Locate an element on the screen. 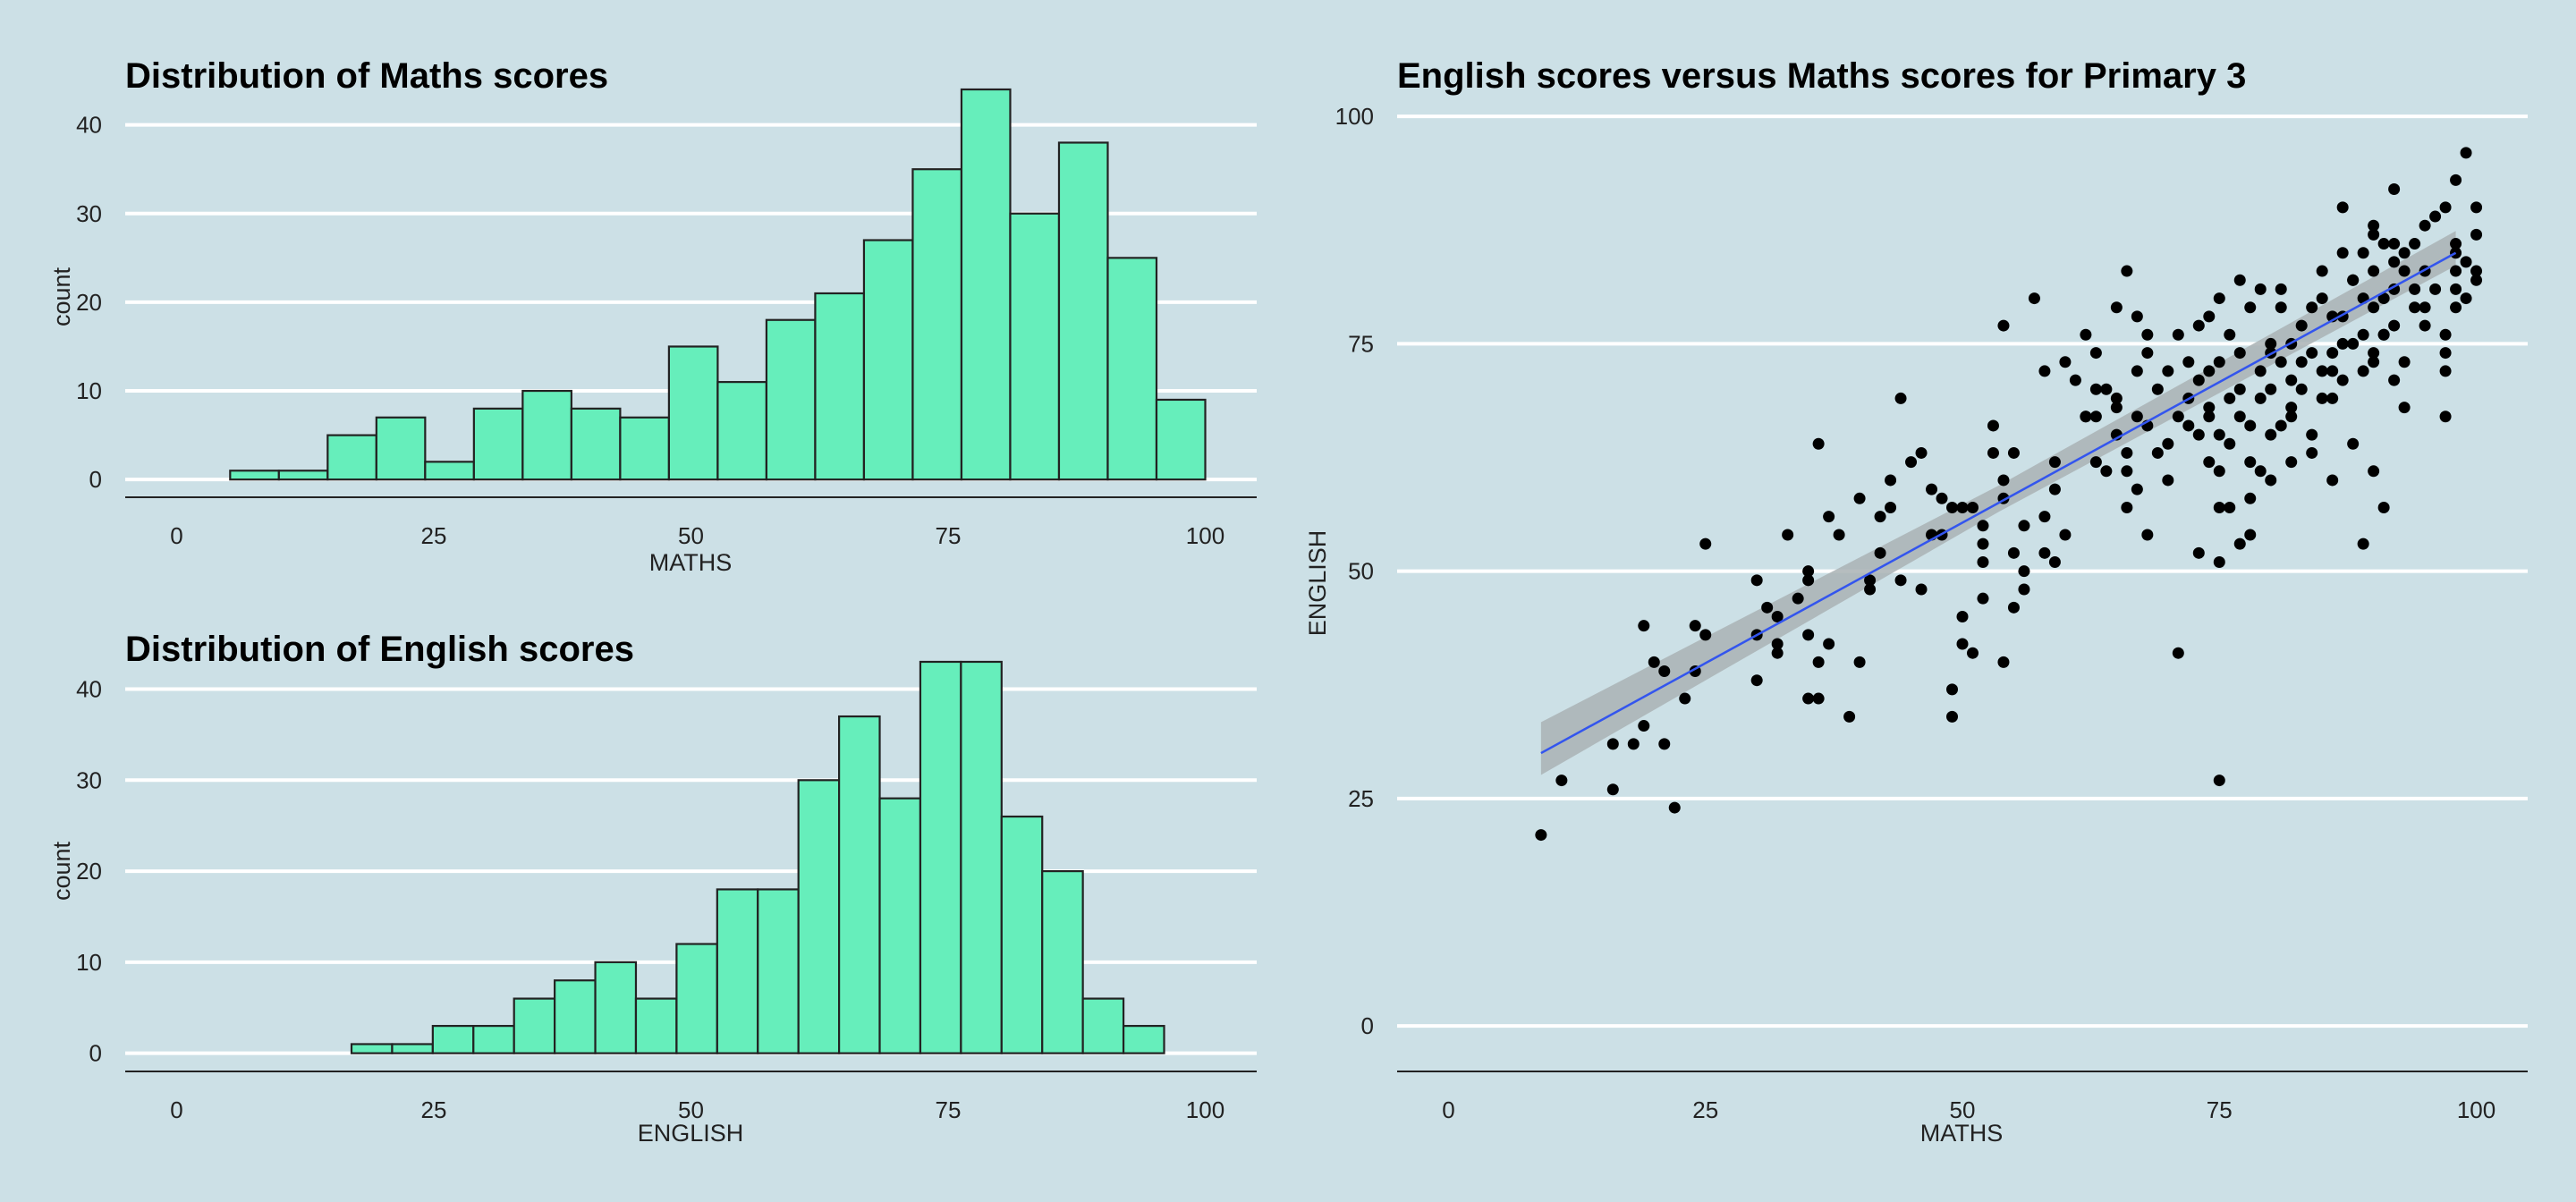  y-tick-label: 20 is located at coordinates (89, 871).